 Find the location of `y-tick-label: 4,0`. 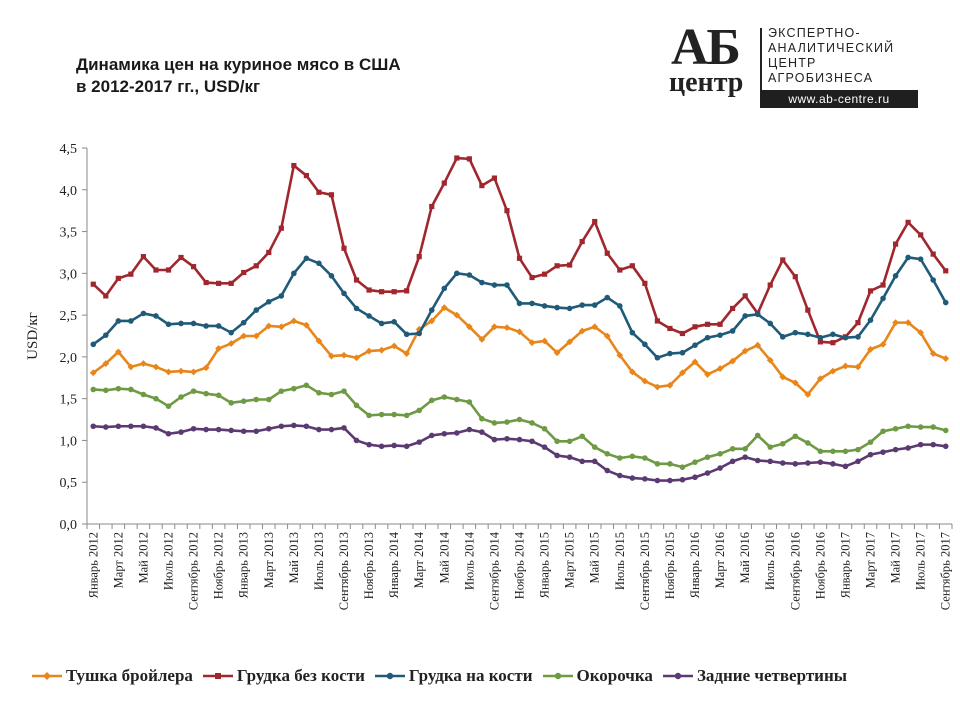

y-tick-label: 4,0 is located at coordinates (69, 191).